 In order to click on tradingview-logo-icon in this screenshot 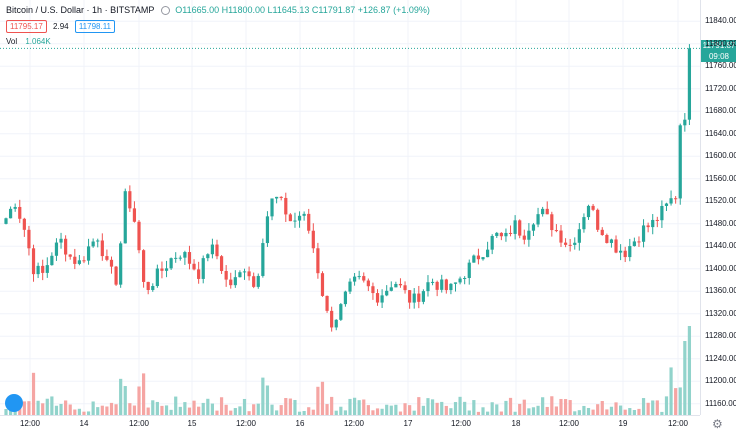, I will do `click(14, 403)`.